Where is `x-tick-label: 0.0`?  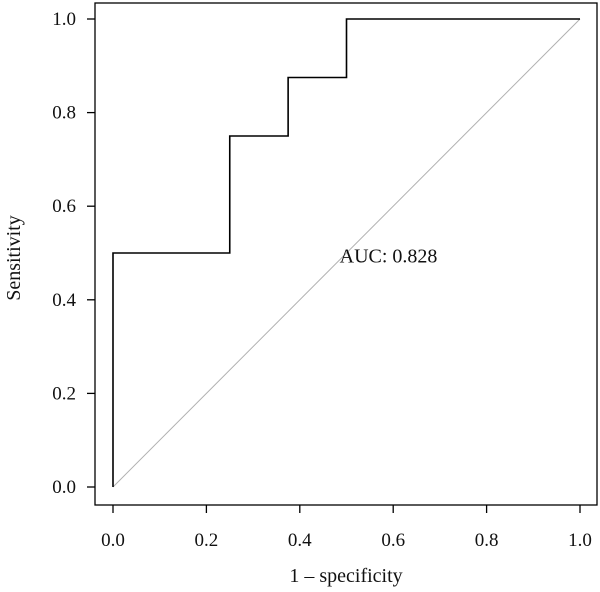
x-tick-label: 0.0 is located at coordinates (113, 540).